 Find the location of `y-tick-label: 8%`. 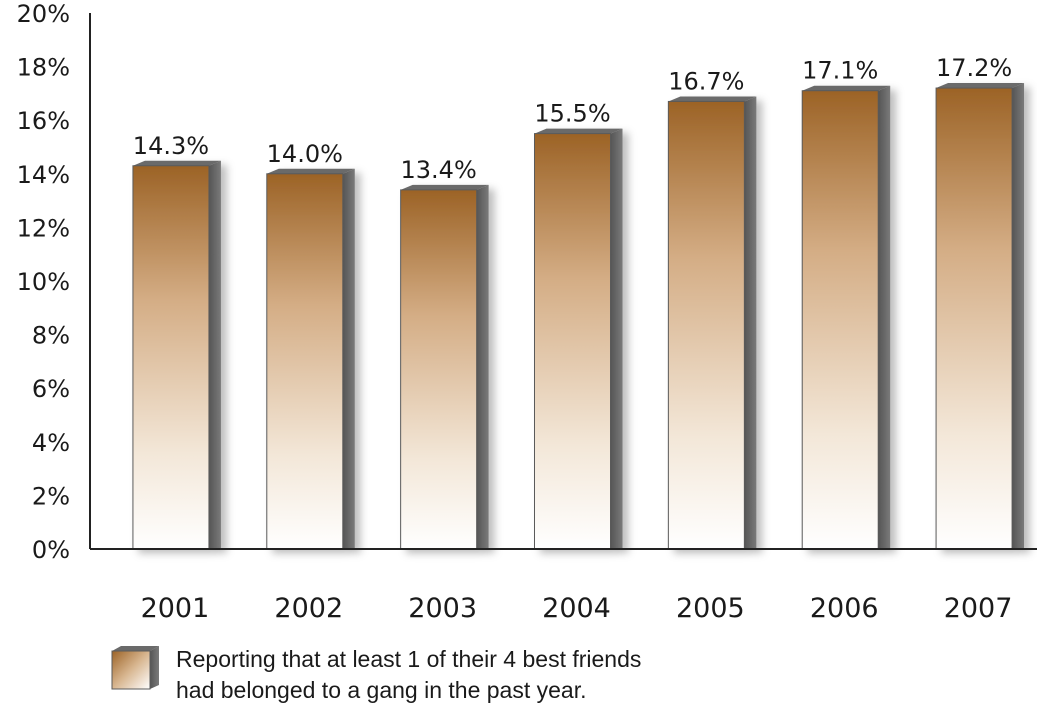

y-tick-label: 8% is located at coordinates (51, 336).